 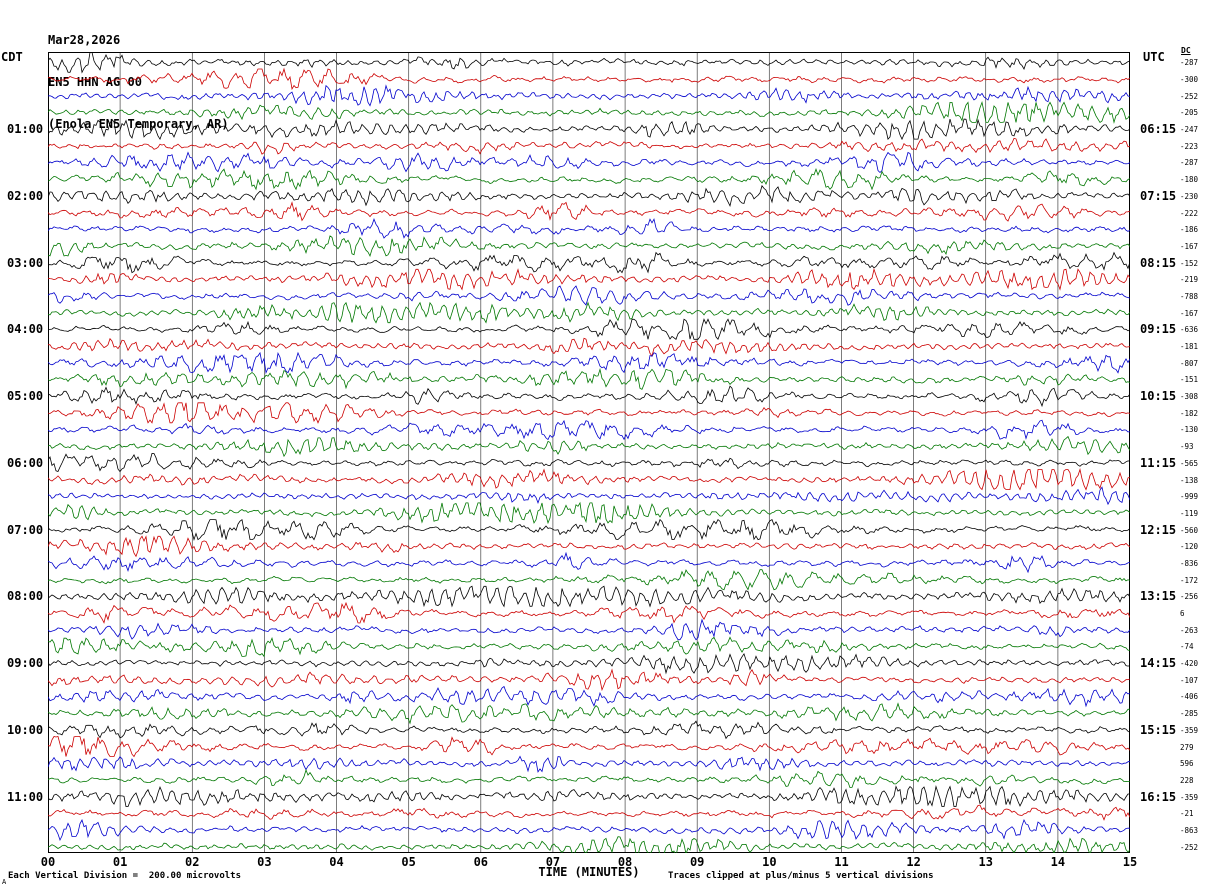 What do you see at coordinates (1189, 830) in the screenshot?
I see `dc-offset-value: -863` at bounding box center [1189, 830].